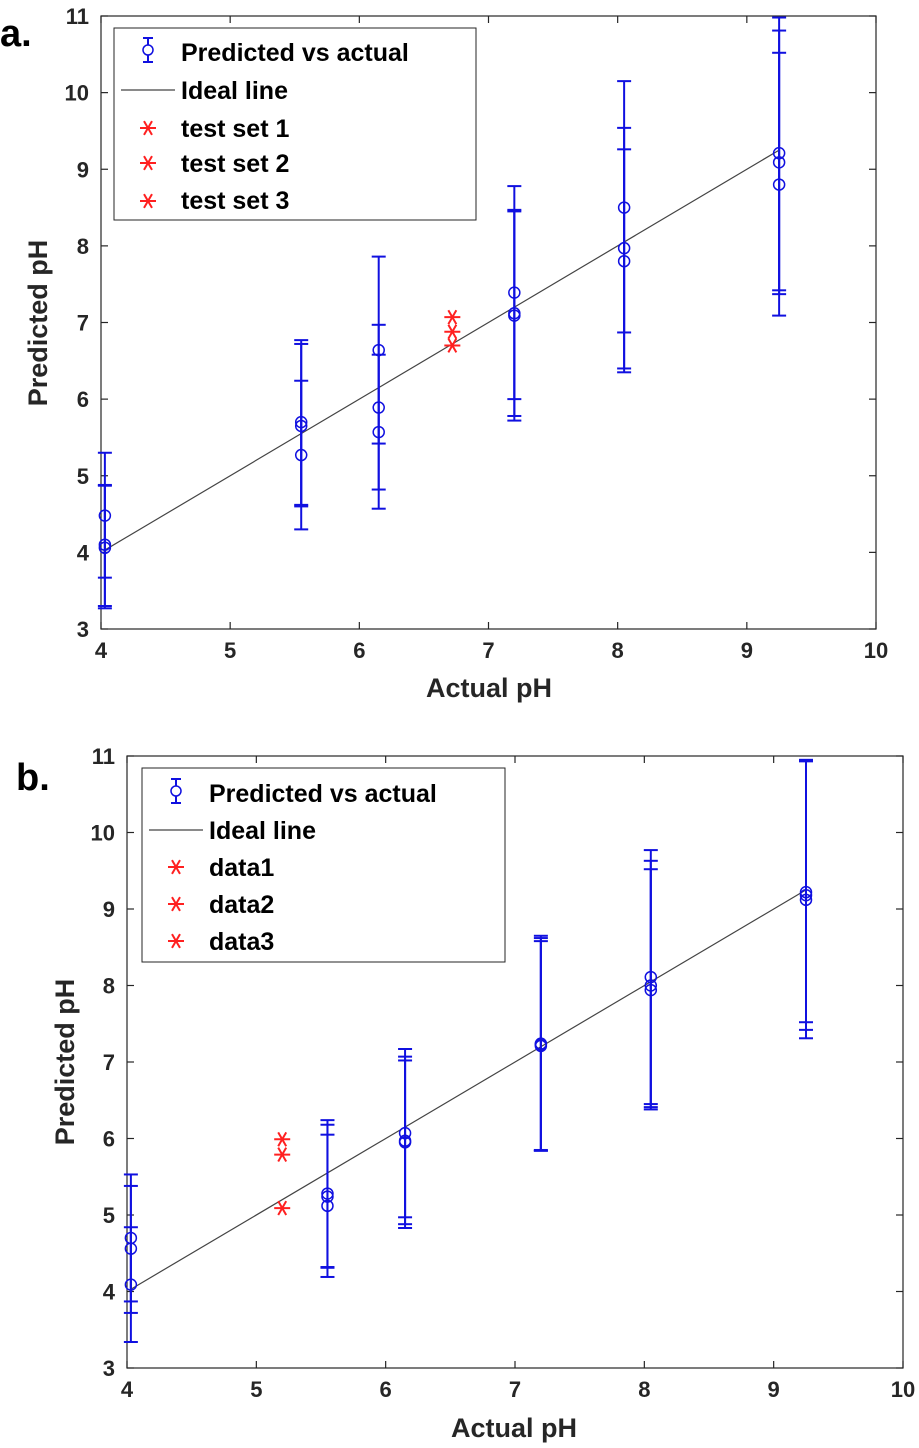 This screenshot has height=1448, width=919. I want to click on panel-a-legend-circle-glyph, so click(148, 50).